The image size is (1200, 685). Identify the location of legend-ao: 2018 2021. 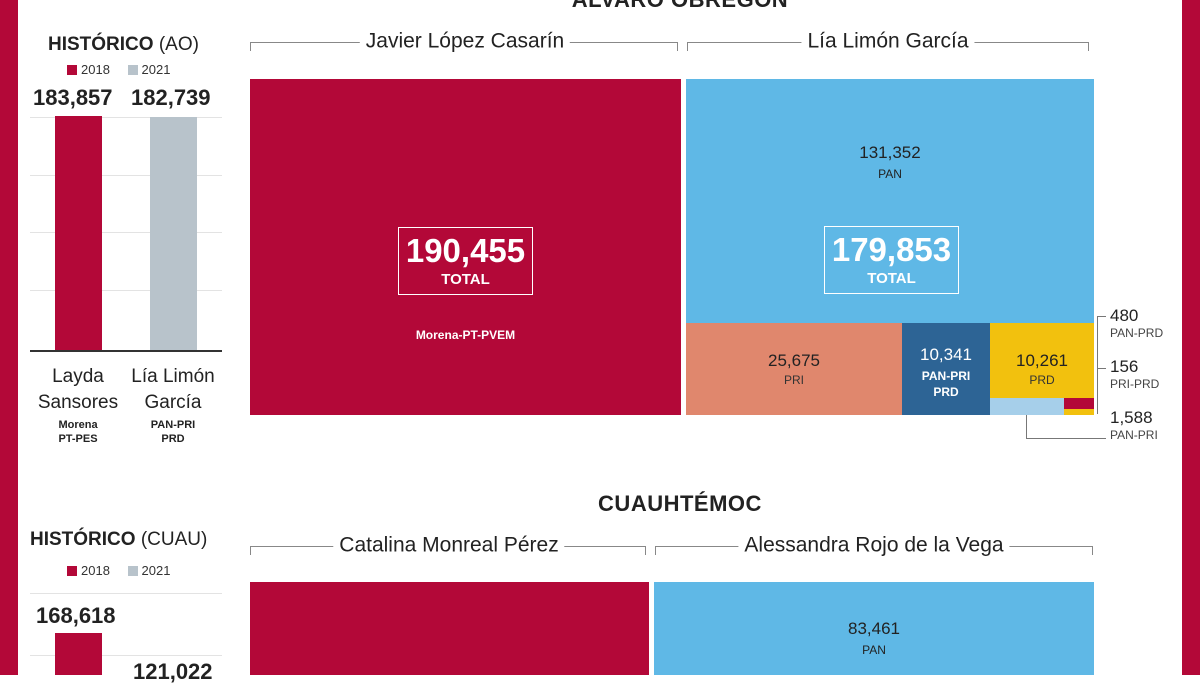
(118, 69).